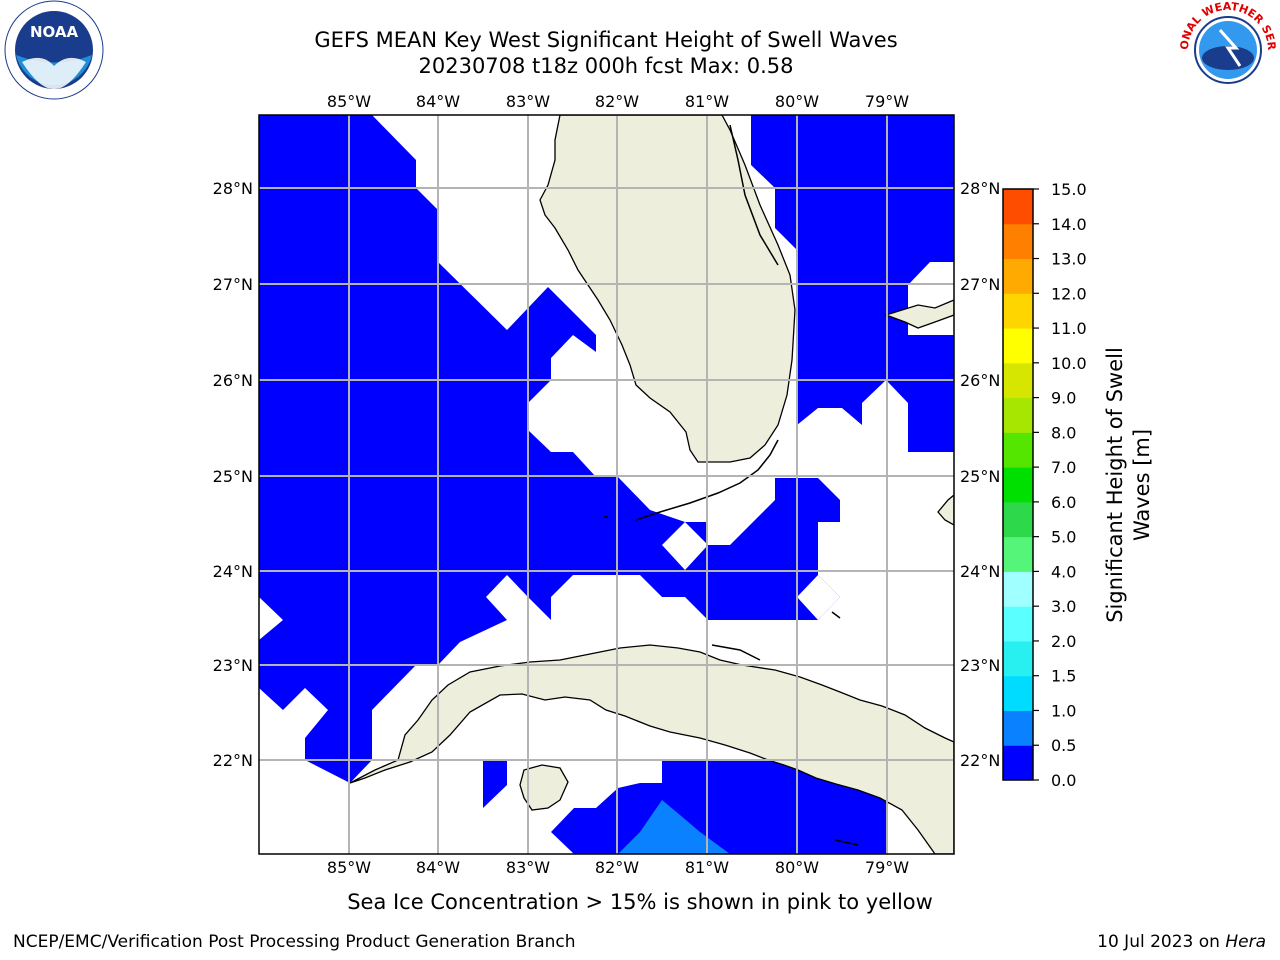  Describe the element at coordinates (1063, 780) in the screenshot. I see `colorbar-tick-label: 0.0` at that location.